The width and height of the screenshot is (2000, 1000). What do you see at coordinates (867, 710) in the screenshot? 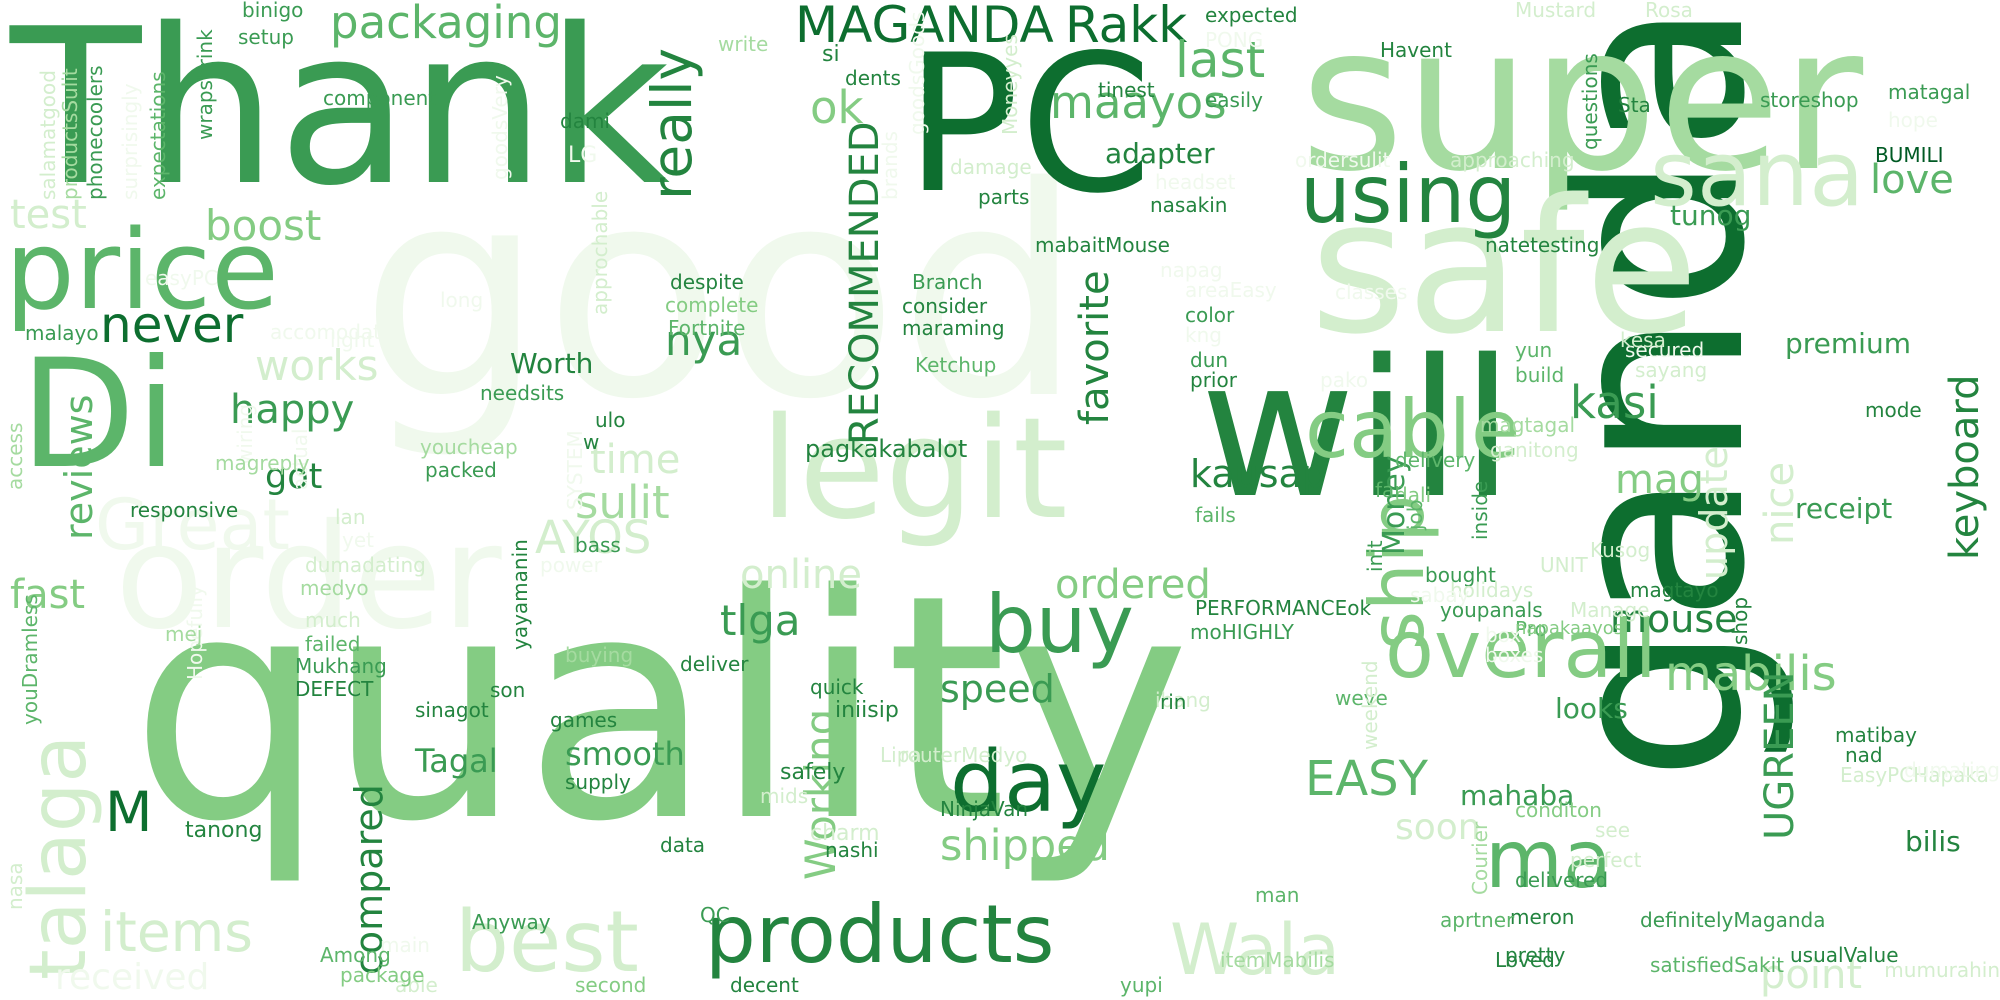
I see `word-iniisip: iniisip` at bounding box center [867, 710].